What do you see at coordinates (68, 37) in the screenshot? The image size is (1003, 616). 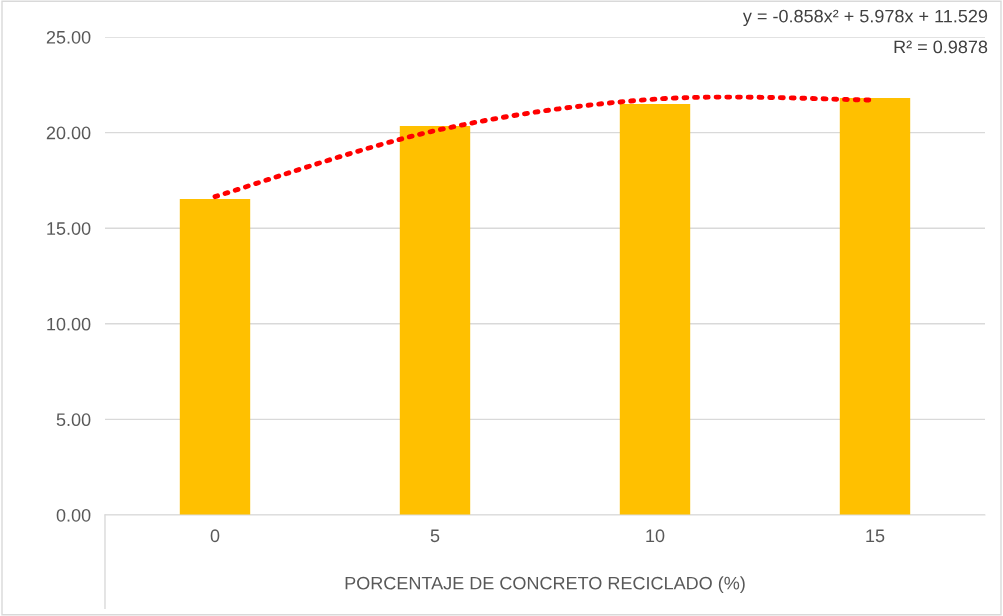 I see `y-tick-label: 25.00` at bounding box center [68, 37].